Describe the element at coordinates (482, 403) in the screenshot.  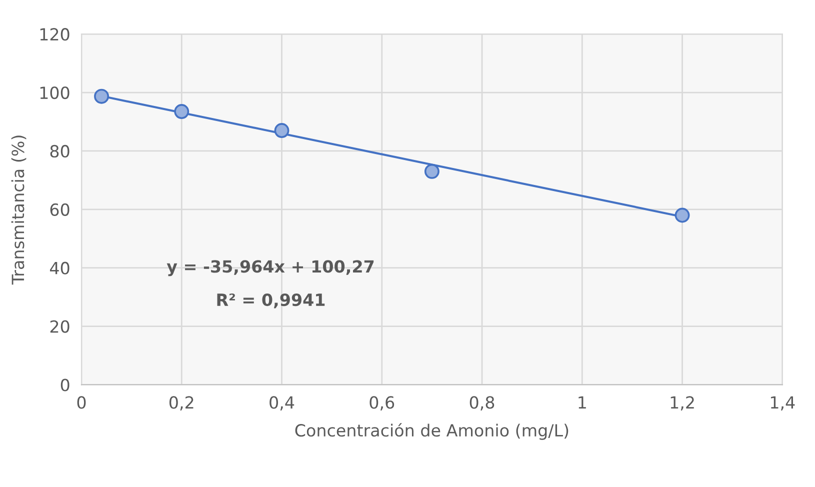
I see `x-tick-label: 0,8` at that location.